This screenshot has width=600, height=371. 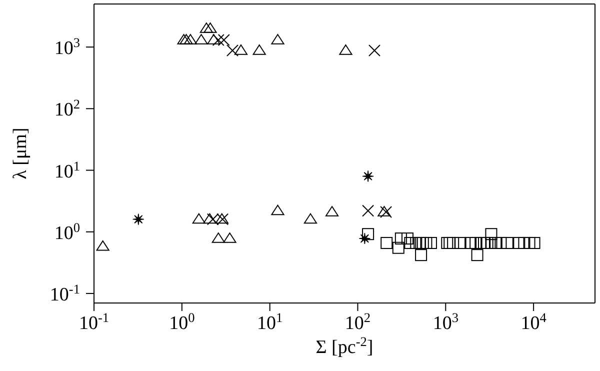 What do you see at coordinates (67, 47) in the screenshot?
I see `y-tick-label: 10$^{3}$` at bounding box center [67, 47].